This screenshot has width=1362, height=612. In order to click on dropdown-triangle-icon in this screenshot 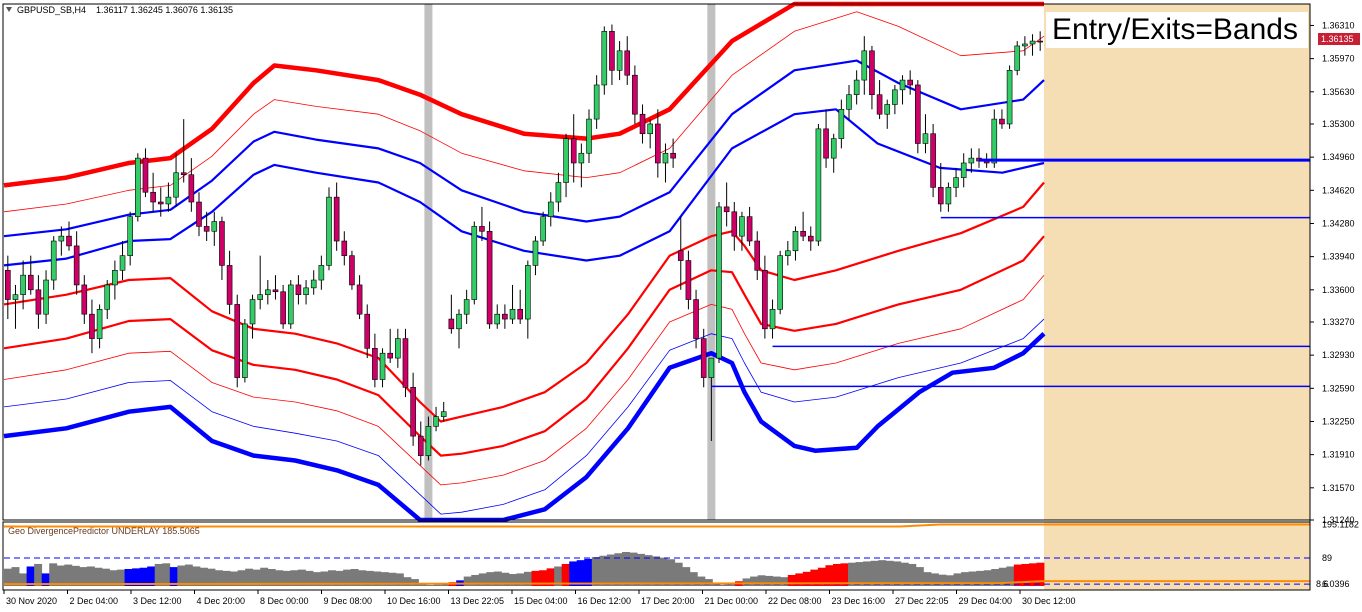, I will do `click(9, 9)`.